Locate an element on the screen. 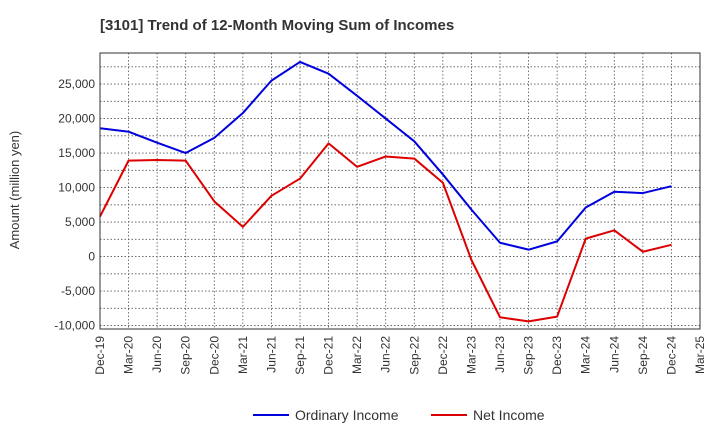  y-tick-label: 10,000 is located at coordinates (76, 188).